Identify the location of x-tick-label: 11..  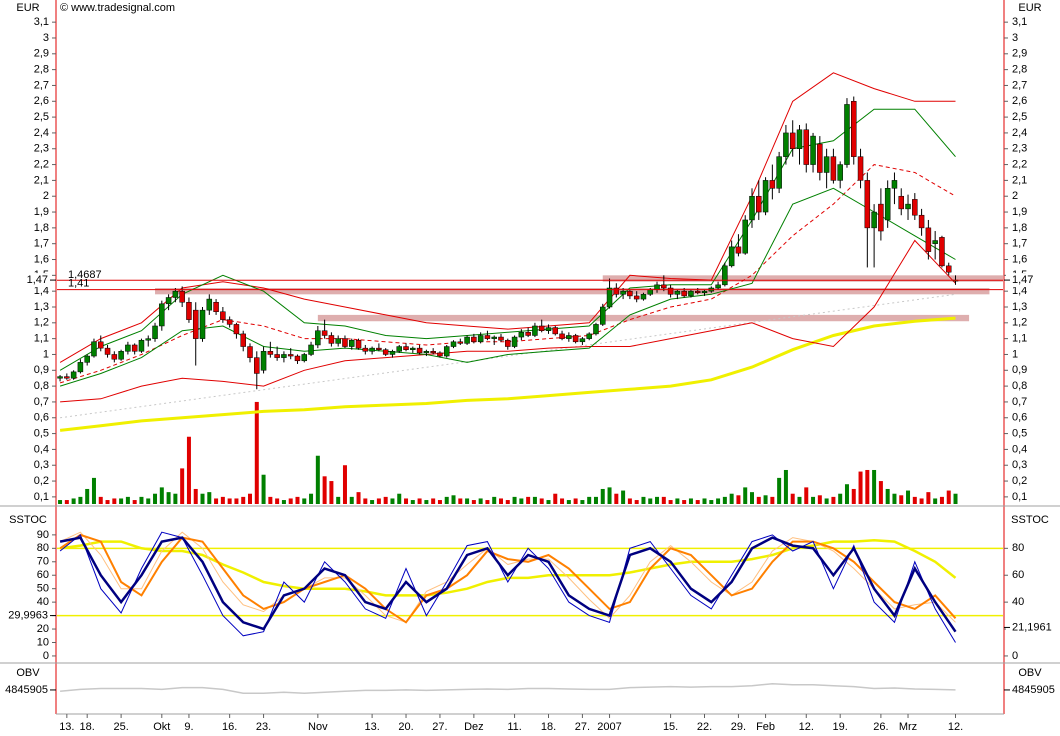
(514, 727).